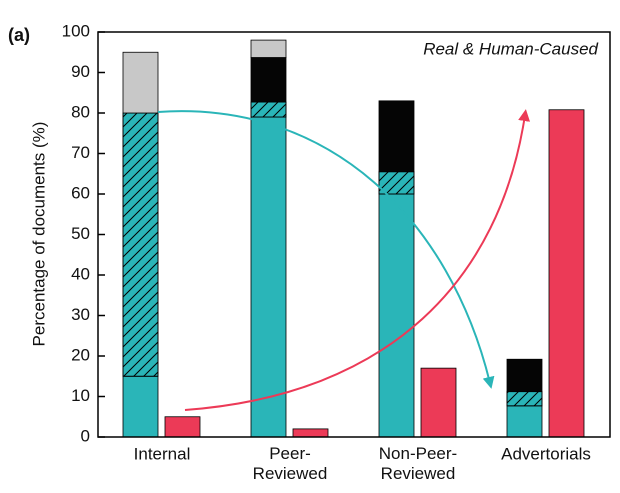 Image resolution: width=620 pixels, height=493 pixels. Describe the element at coordinates (76, 30) in the screenshot. I see `y-tick-label: 100` at that location.